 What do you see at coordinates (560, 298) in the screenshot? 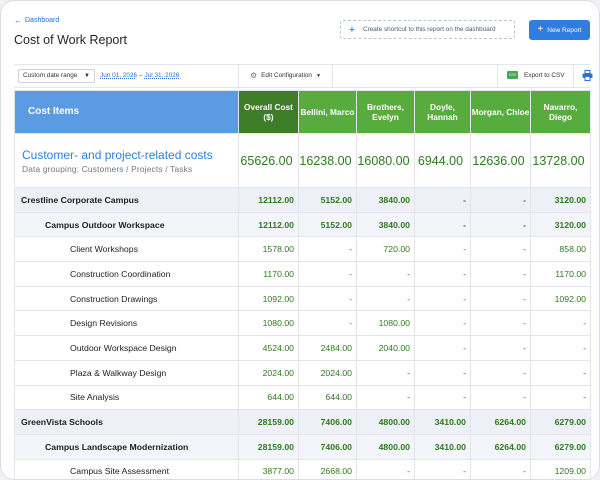
I see `cost-cell: 1092.00` at bounding box center [560, 298].